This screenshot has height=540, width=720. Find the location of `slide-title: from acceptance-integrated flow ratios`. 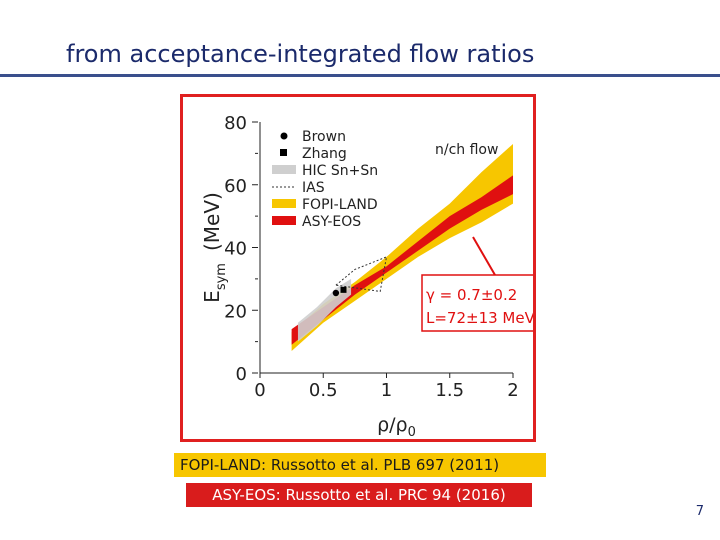

slide-title: from acceptance-integrated flow ratios is located at coordinates (300, 54).